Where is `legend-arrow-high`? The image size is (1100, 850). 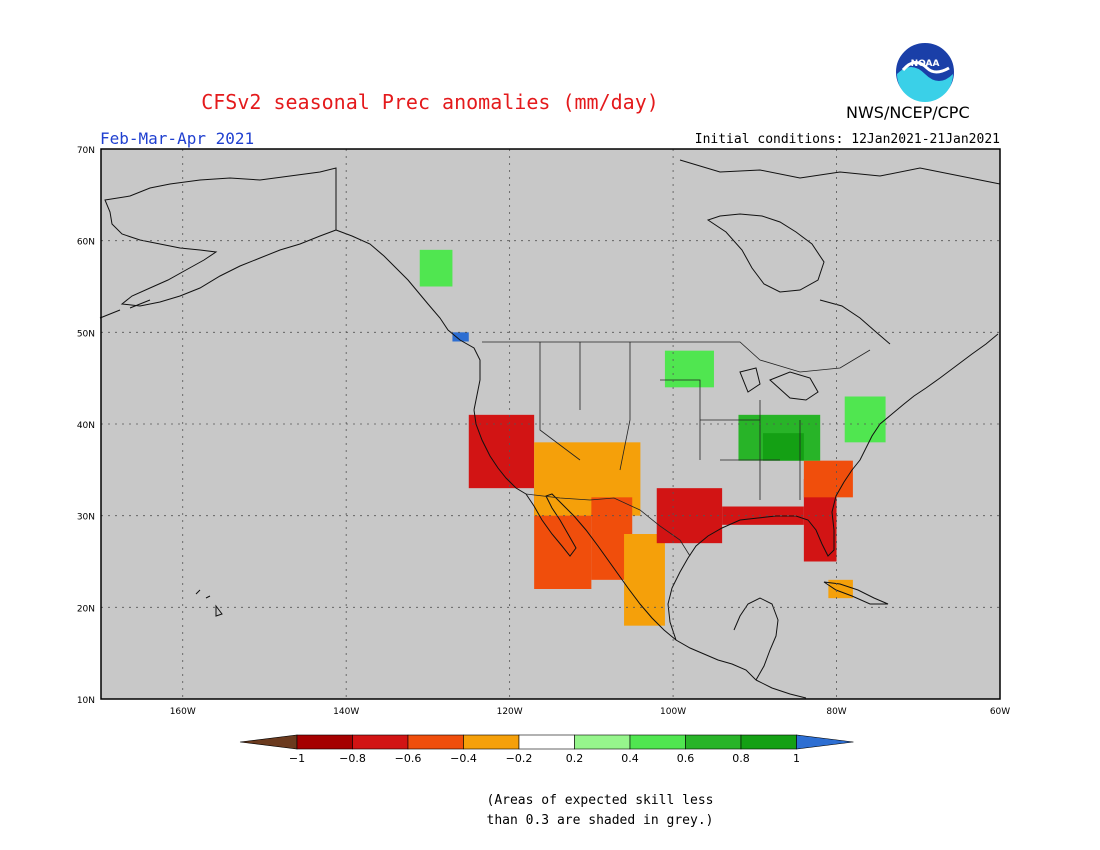
legend-arrow-high is located at coordinates (825, 742).